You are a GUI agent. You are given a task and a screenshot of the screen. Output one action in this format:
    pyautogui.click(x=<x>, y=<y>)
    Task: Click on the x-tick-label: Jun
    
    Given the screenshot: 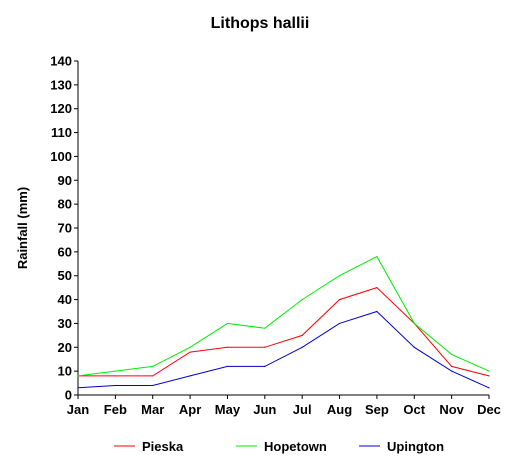 What is the action you would take?
    pyautogui.click(x=264, y=409)
    